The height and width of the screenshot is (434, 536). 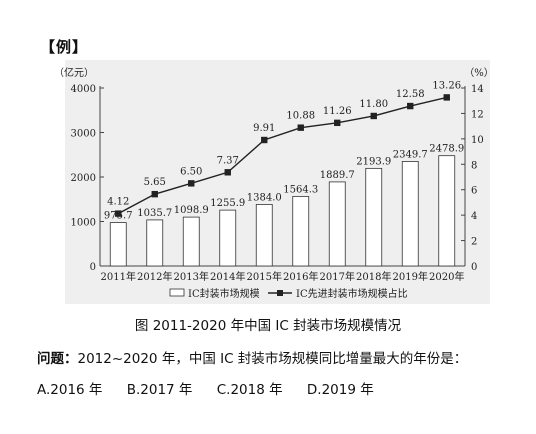 I want to click on x-tick-label: 2019年, so click(x=410, y=276).